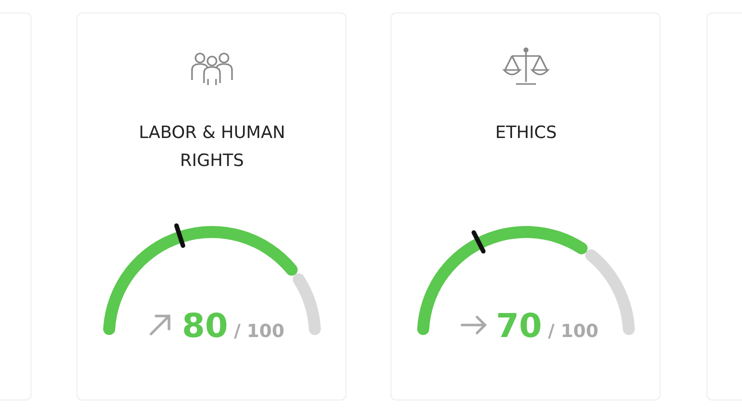 Image resolution: width=742 pixels, height=417 pixels. What do you see at coordinates (526, 133) in the screenshot?
I see `chart-title: ETHICS` at bounding box center [526, 133].